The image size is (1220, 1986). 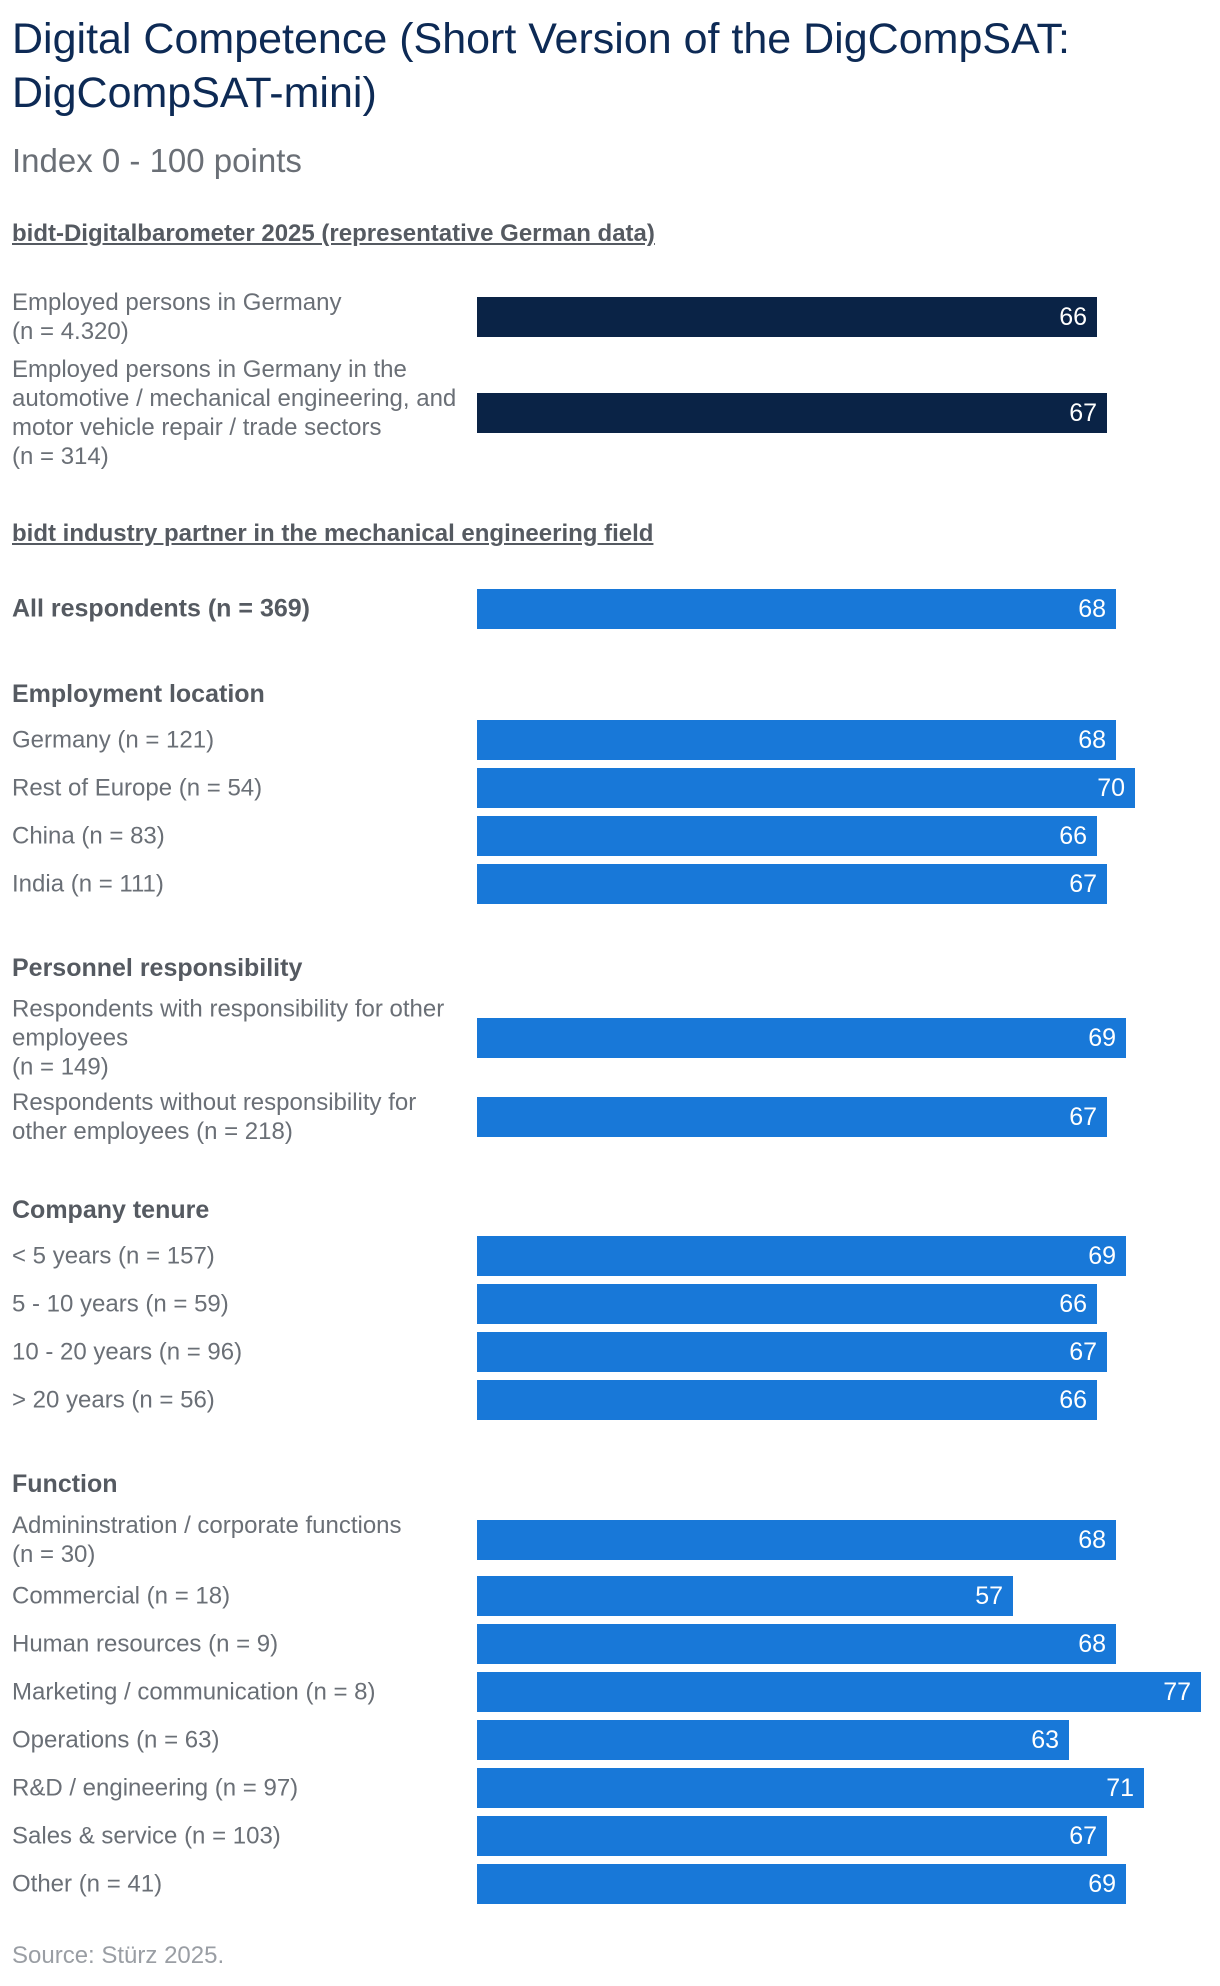 What do you see at coordinates (806, 788) in the screenshot?
I see `bar: 70` at bounding box center [806, 788].